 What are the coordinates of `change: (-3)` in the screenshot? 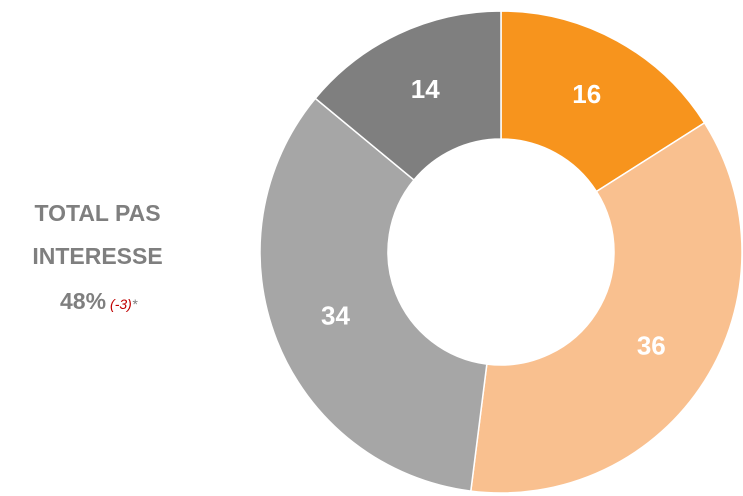 It's located at (121, 304).